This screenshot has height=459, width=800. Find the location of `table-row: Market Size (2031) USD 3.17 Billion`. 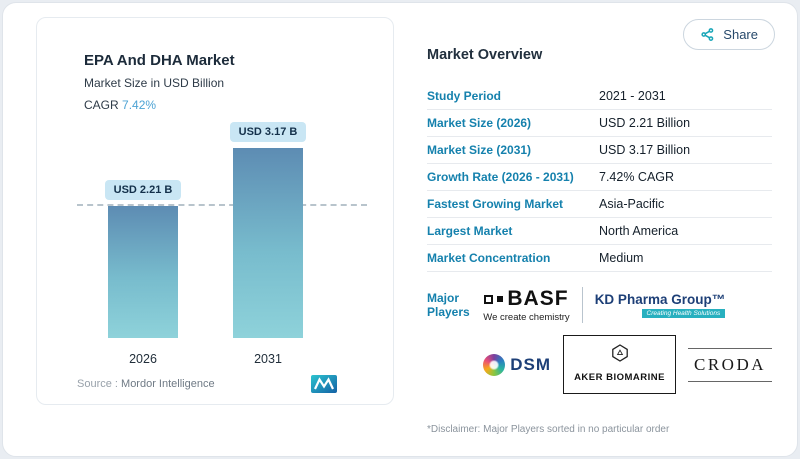

table-row: Market Size (2031) USD 3.17 Billion is located at coordinates (599, 150).